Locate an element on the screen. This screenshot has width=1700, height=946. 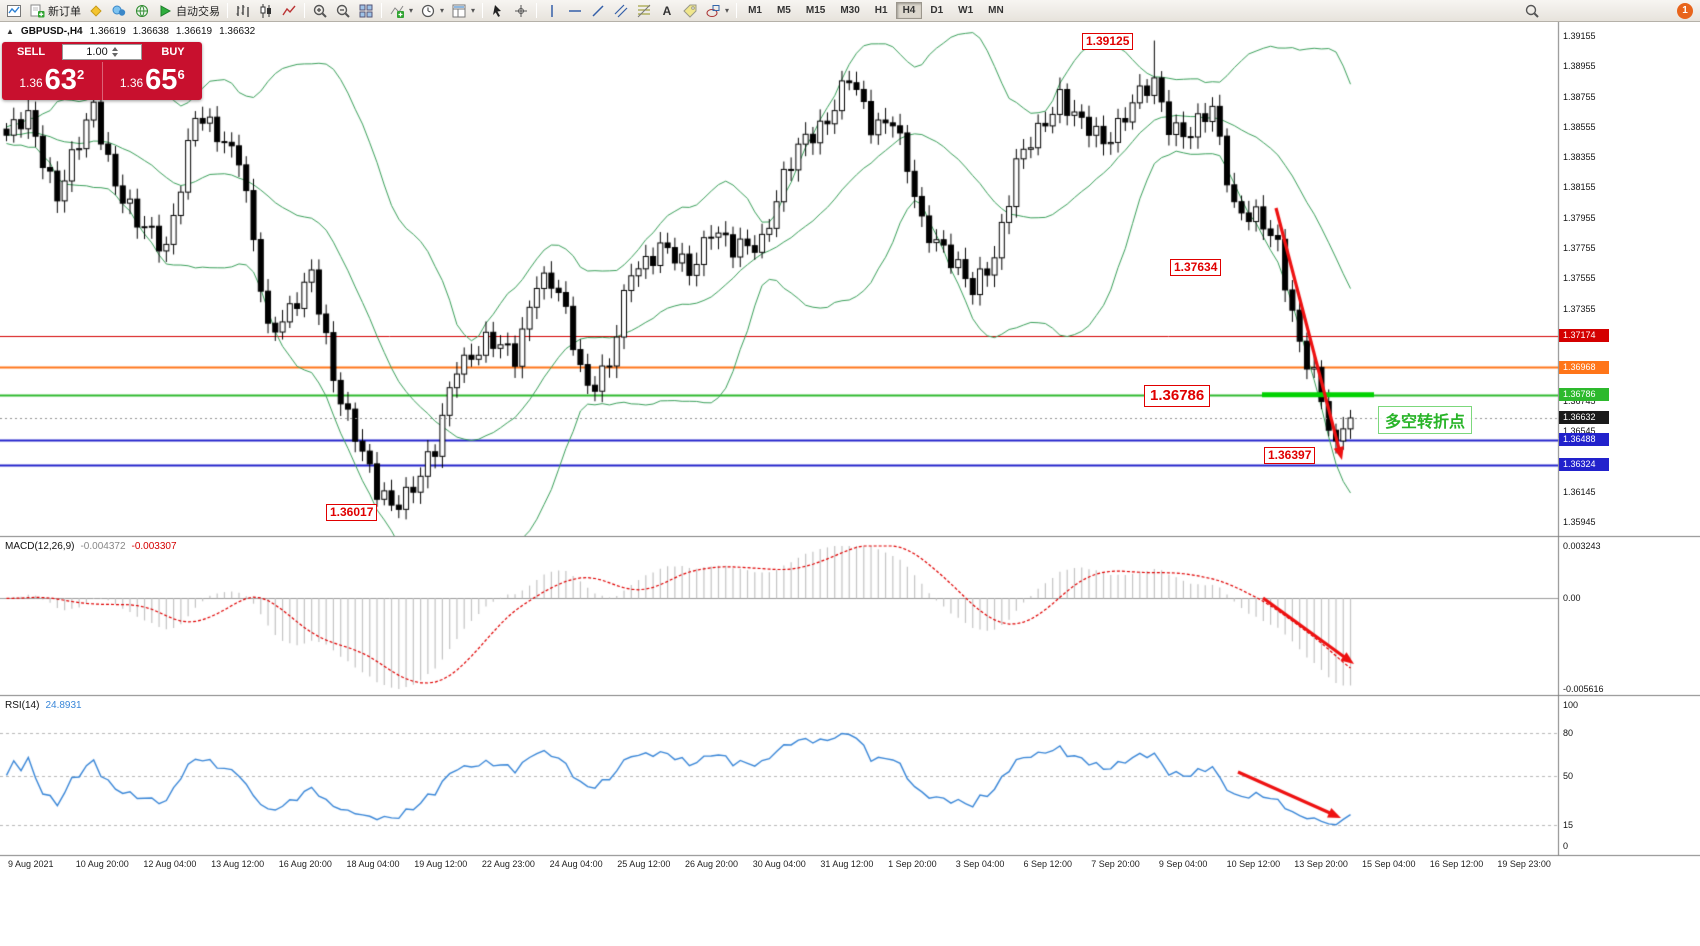
candles-icon is located at coordinates (266, 11).